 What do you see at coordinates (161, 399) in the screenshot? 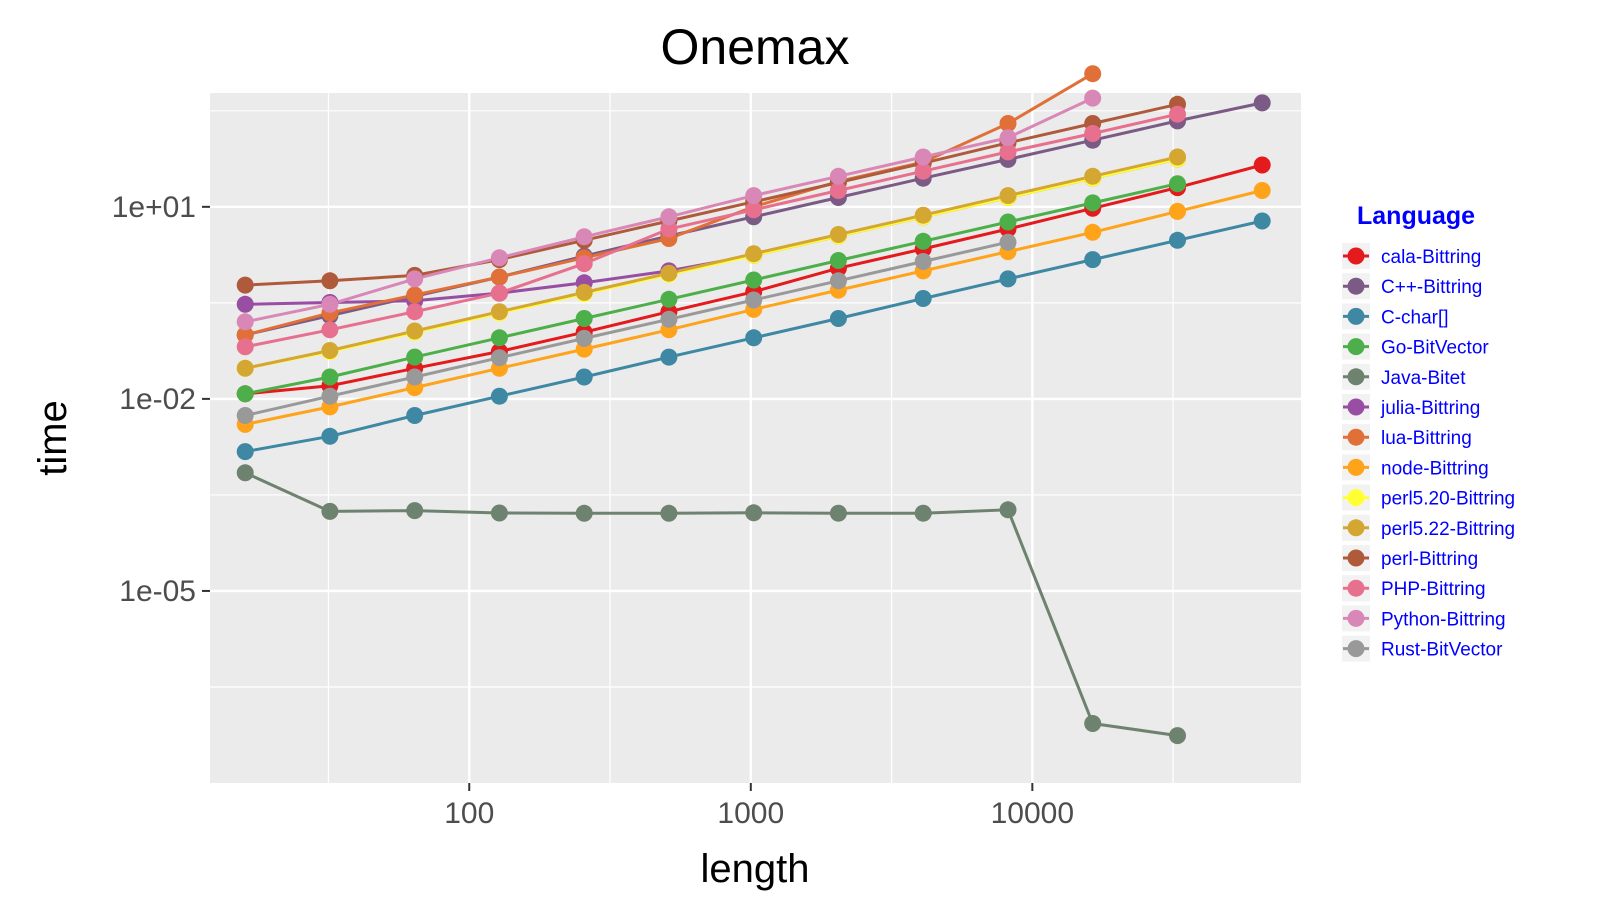
I see `y-axis: 1e+01 1e-02 1e-05` at bounding box center [161, 399].